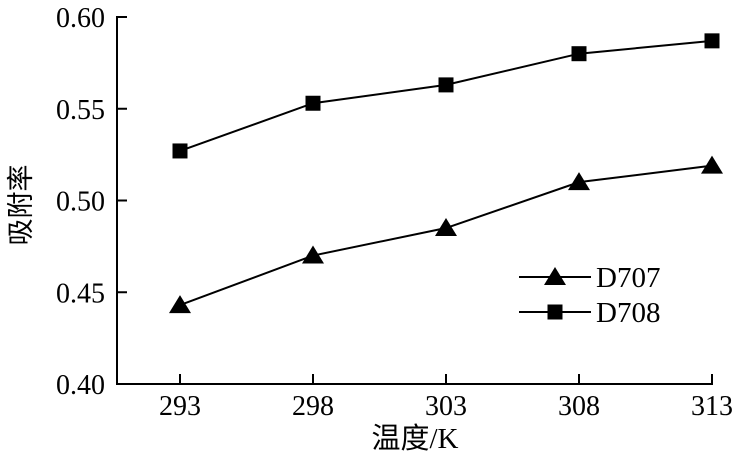  I want to click on legend-triangle-marker-icon, so click(555, 276).